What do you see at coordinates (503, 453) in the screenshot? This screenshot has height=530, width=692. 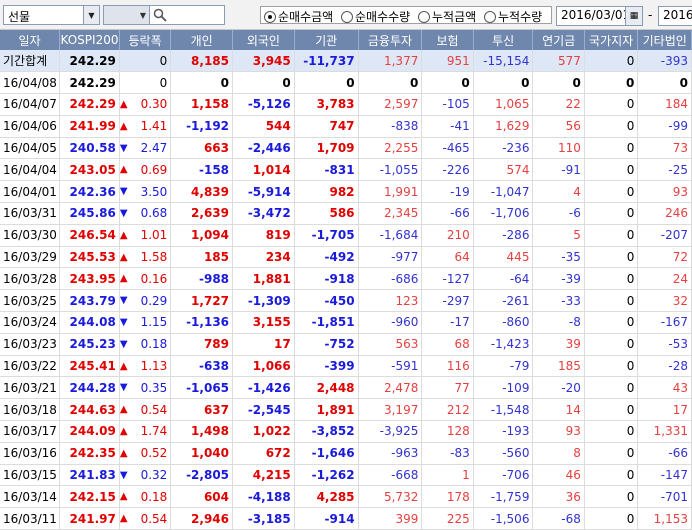 I see `trust-cell: -560` at bounding box center [503, 453].